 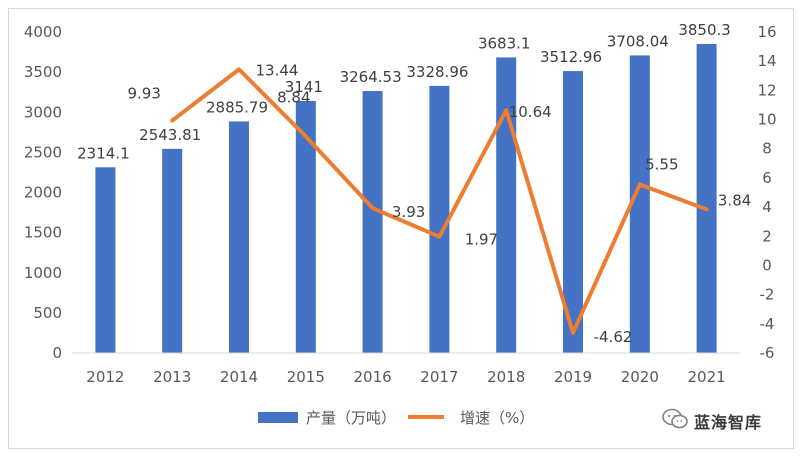 I want to click on bar-data-label: 3264.53, so click(x=371, y=77).